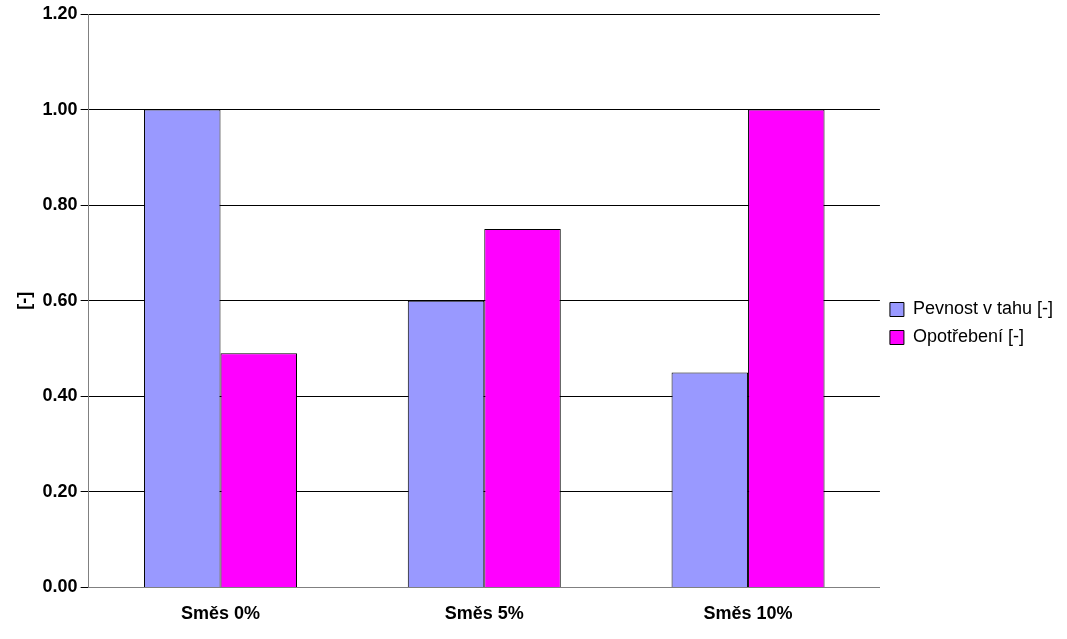  What do you see at coordinates (60, 586) in the screenshot?
I see `y-tick-label: 0.00` at bounding box center [60, 586].